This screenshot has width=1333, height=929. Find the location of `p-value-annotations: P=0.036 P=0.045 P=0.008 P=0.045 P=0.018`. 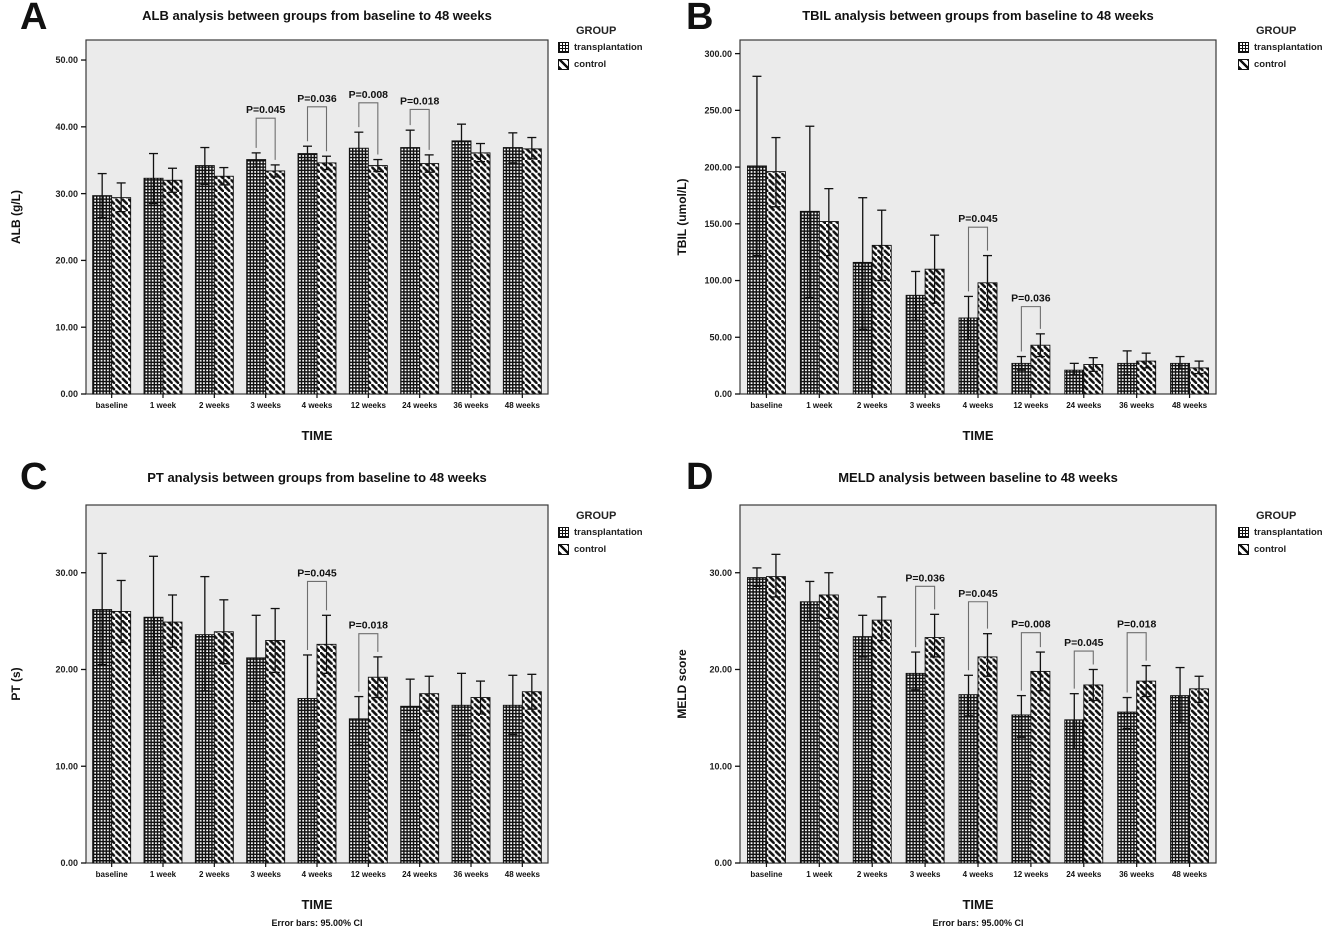

p-value-annotations: P=0.036 P=0.045 P=0.008 P=0.045 P=0.018 is located at coordinates (1031, 632).